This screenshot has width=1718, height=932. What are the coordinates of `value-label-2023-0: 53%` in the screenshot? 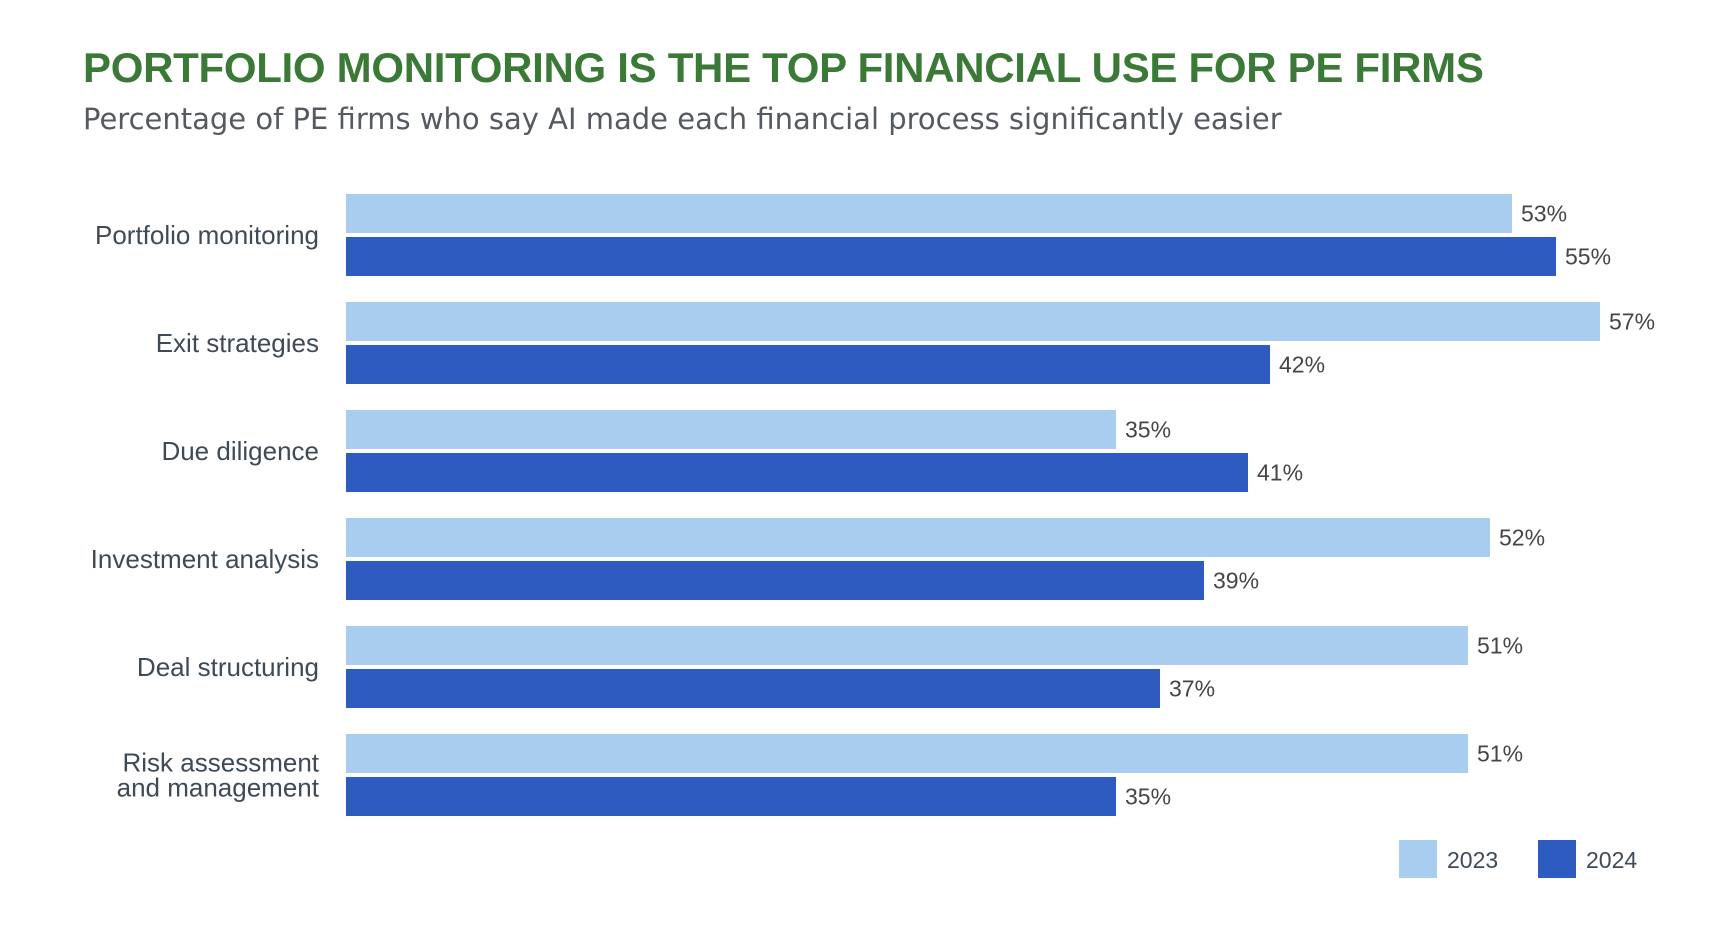 It's located at (1544, 214).